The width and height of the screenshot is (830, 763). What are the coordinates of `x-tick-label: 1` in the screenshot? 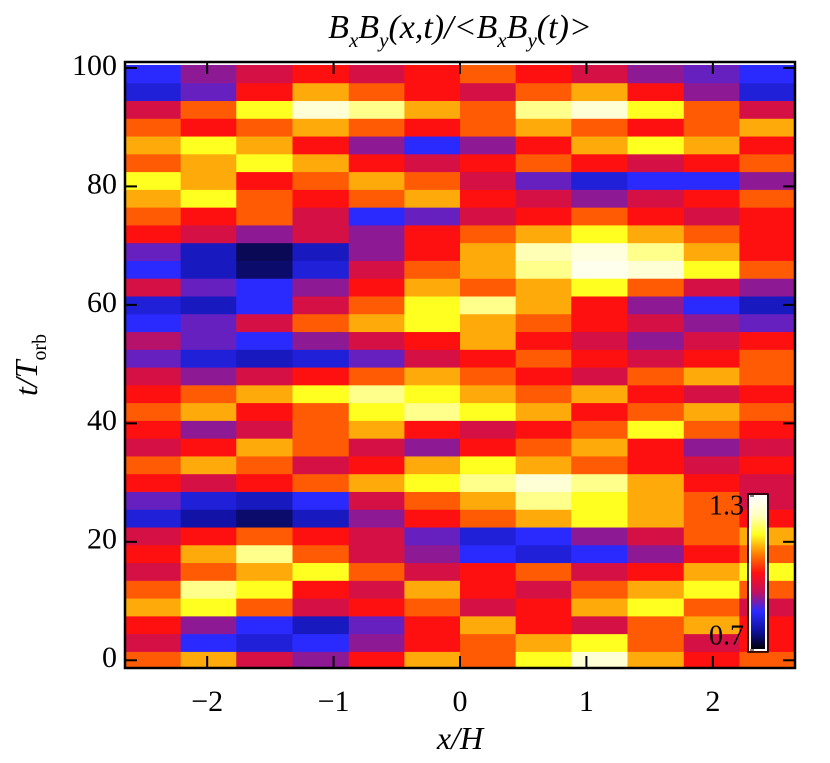 It's located at (586, 701).